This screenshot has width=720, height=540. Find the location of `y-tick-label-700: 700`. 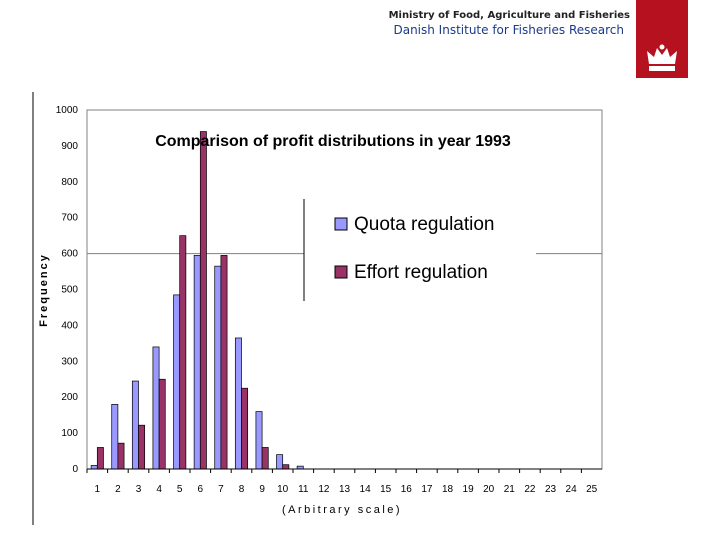

y-tick-label-700: 700 is located at coordinates (69, 218).